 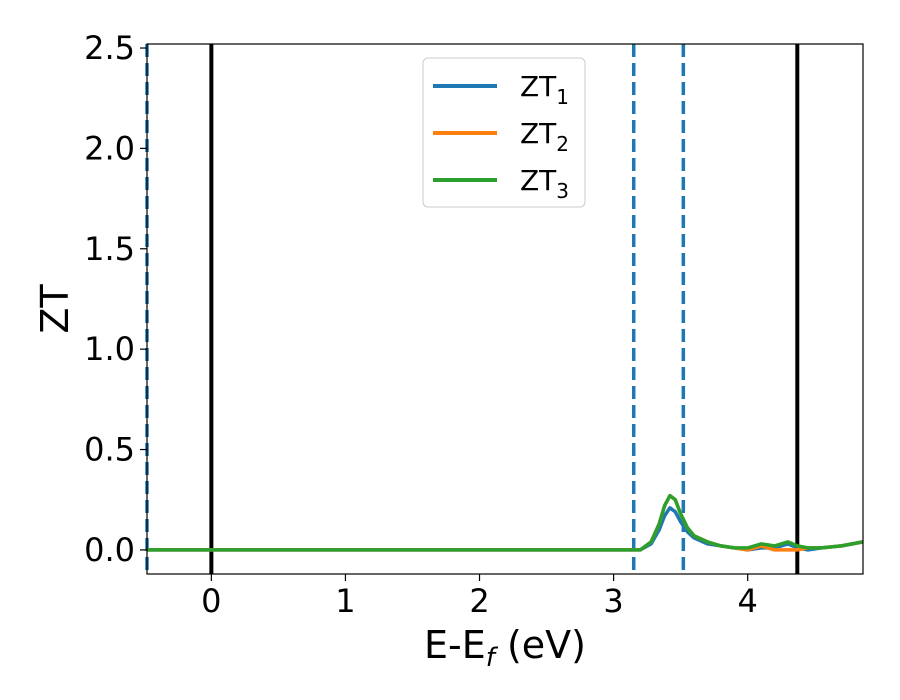 I want to click on series-line-zt2, so click(x=505, y=522).